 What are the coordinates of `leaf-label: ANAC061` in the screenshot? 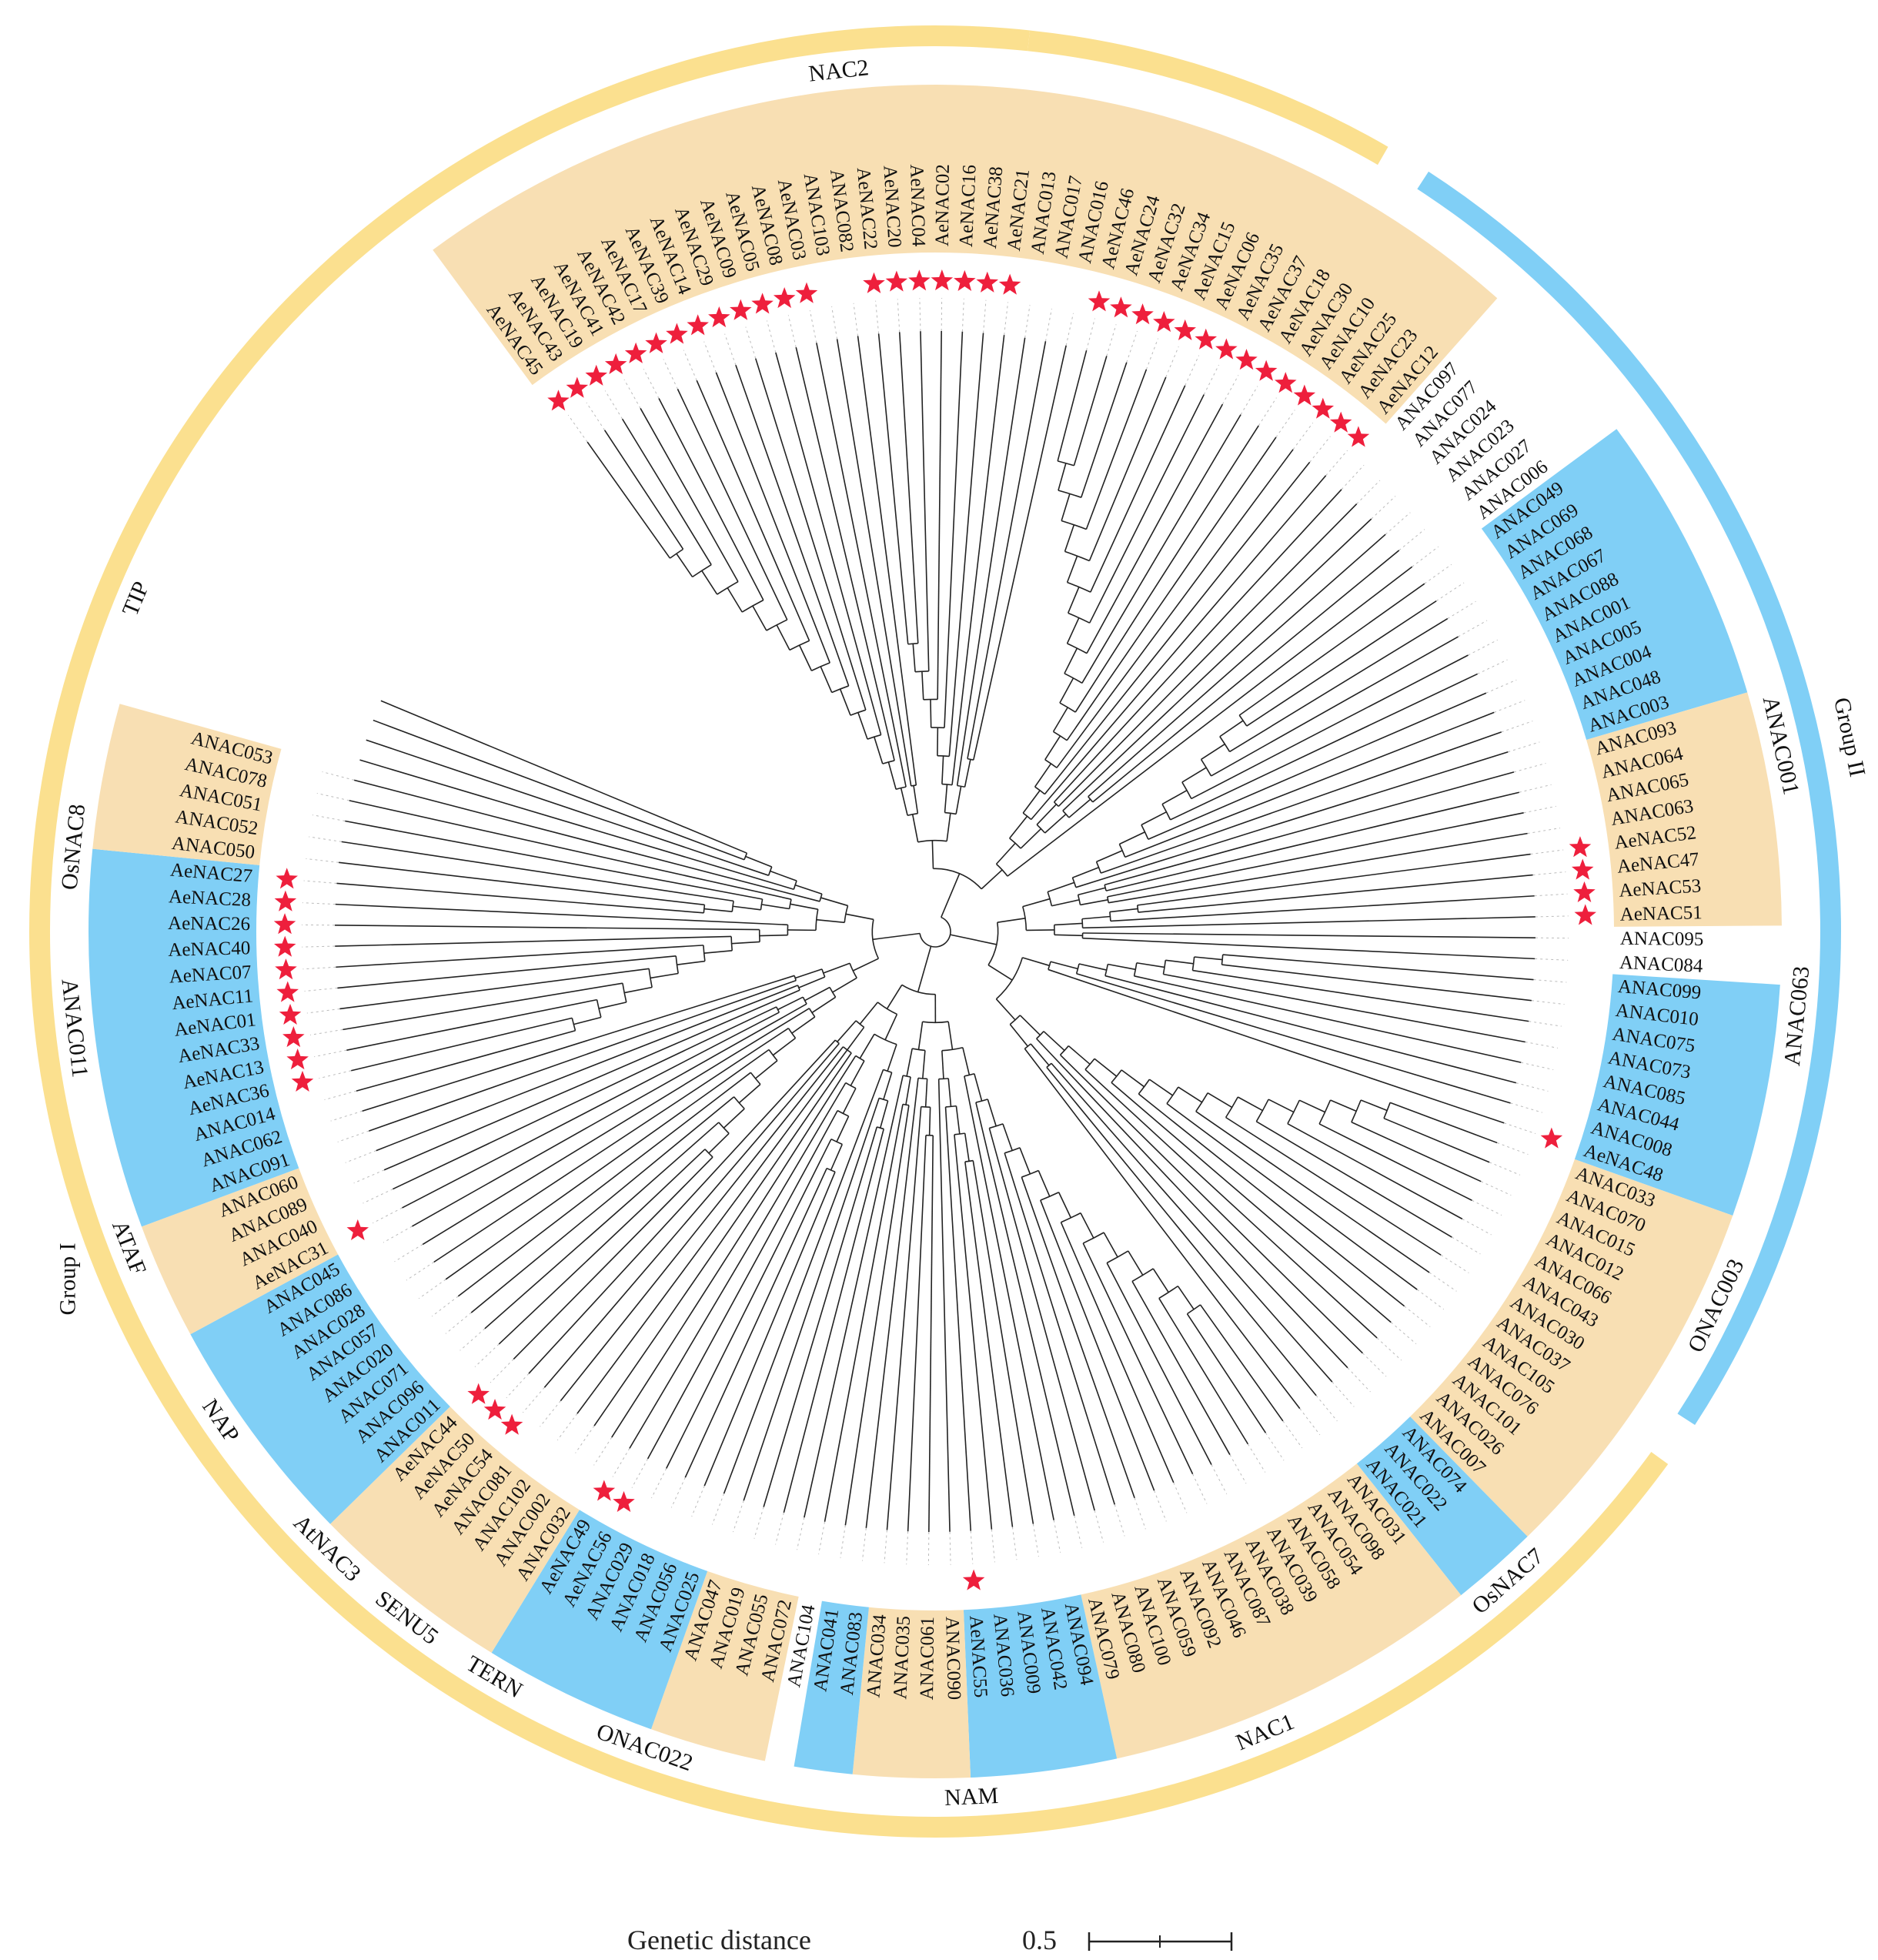 It's located at (928, 1659).